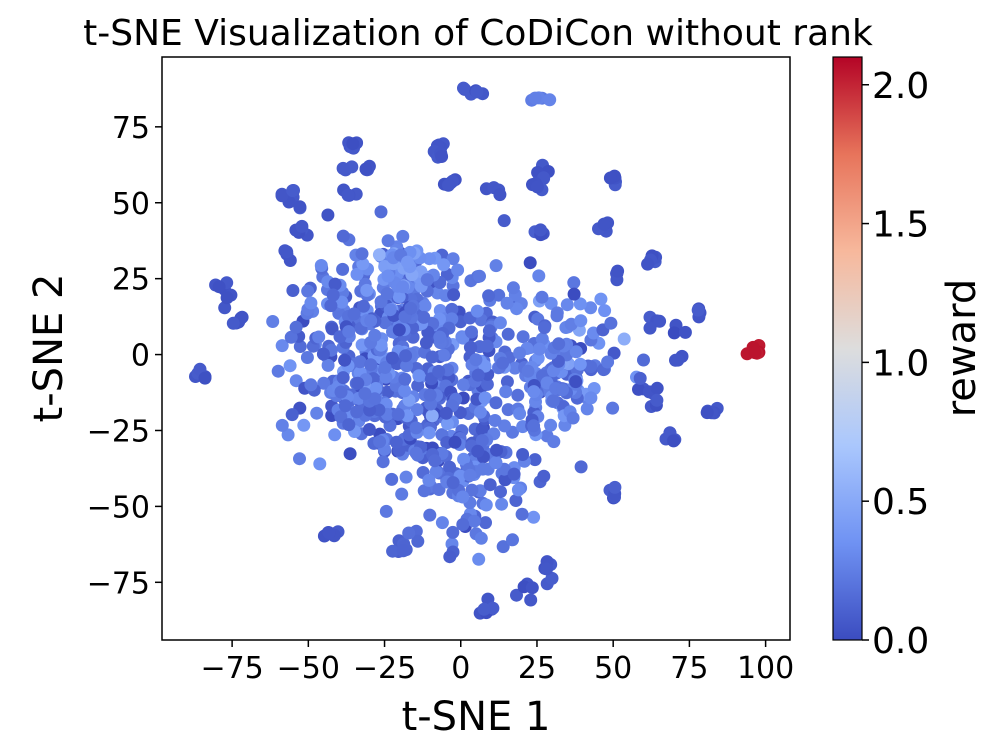 This screenshot has width=997, height=751. What do you see at coordinates (231, 668) in the screenshot?
I see `x-tick-label: −75` at bounding box center [231, 668].